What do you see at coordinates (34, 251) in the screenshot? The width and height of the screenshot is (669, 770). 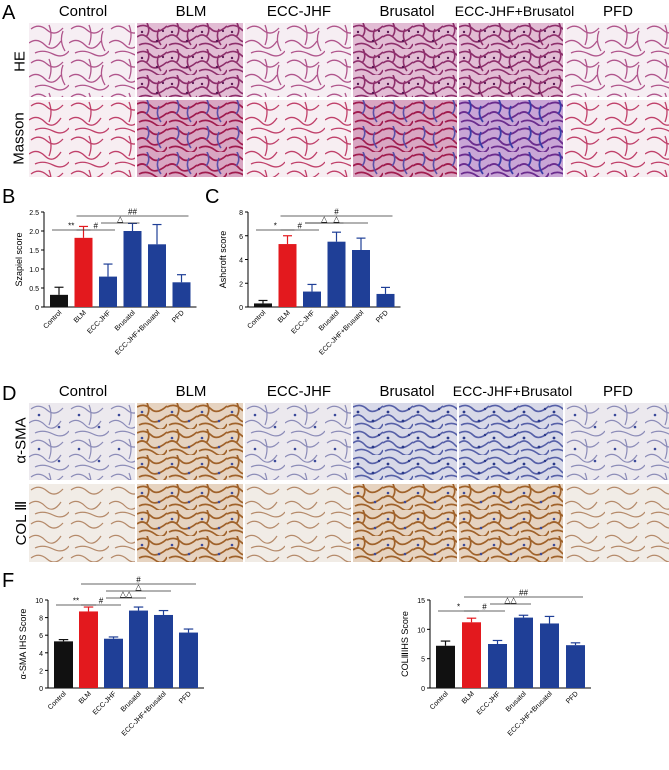 I see `y-tick-label: 1.5` at bounding box center [34, 251].